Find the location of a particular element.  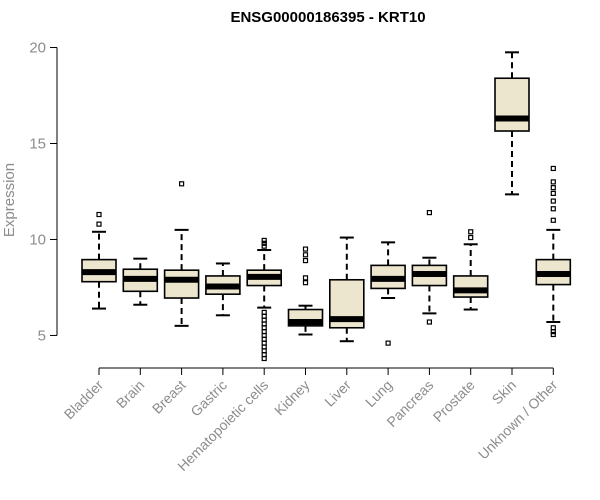

box-skin is located at coordinates (512, 123).